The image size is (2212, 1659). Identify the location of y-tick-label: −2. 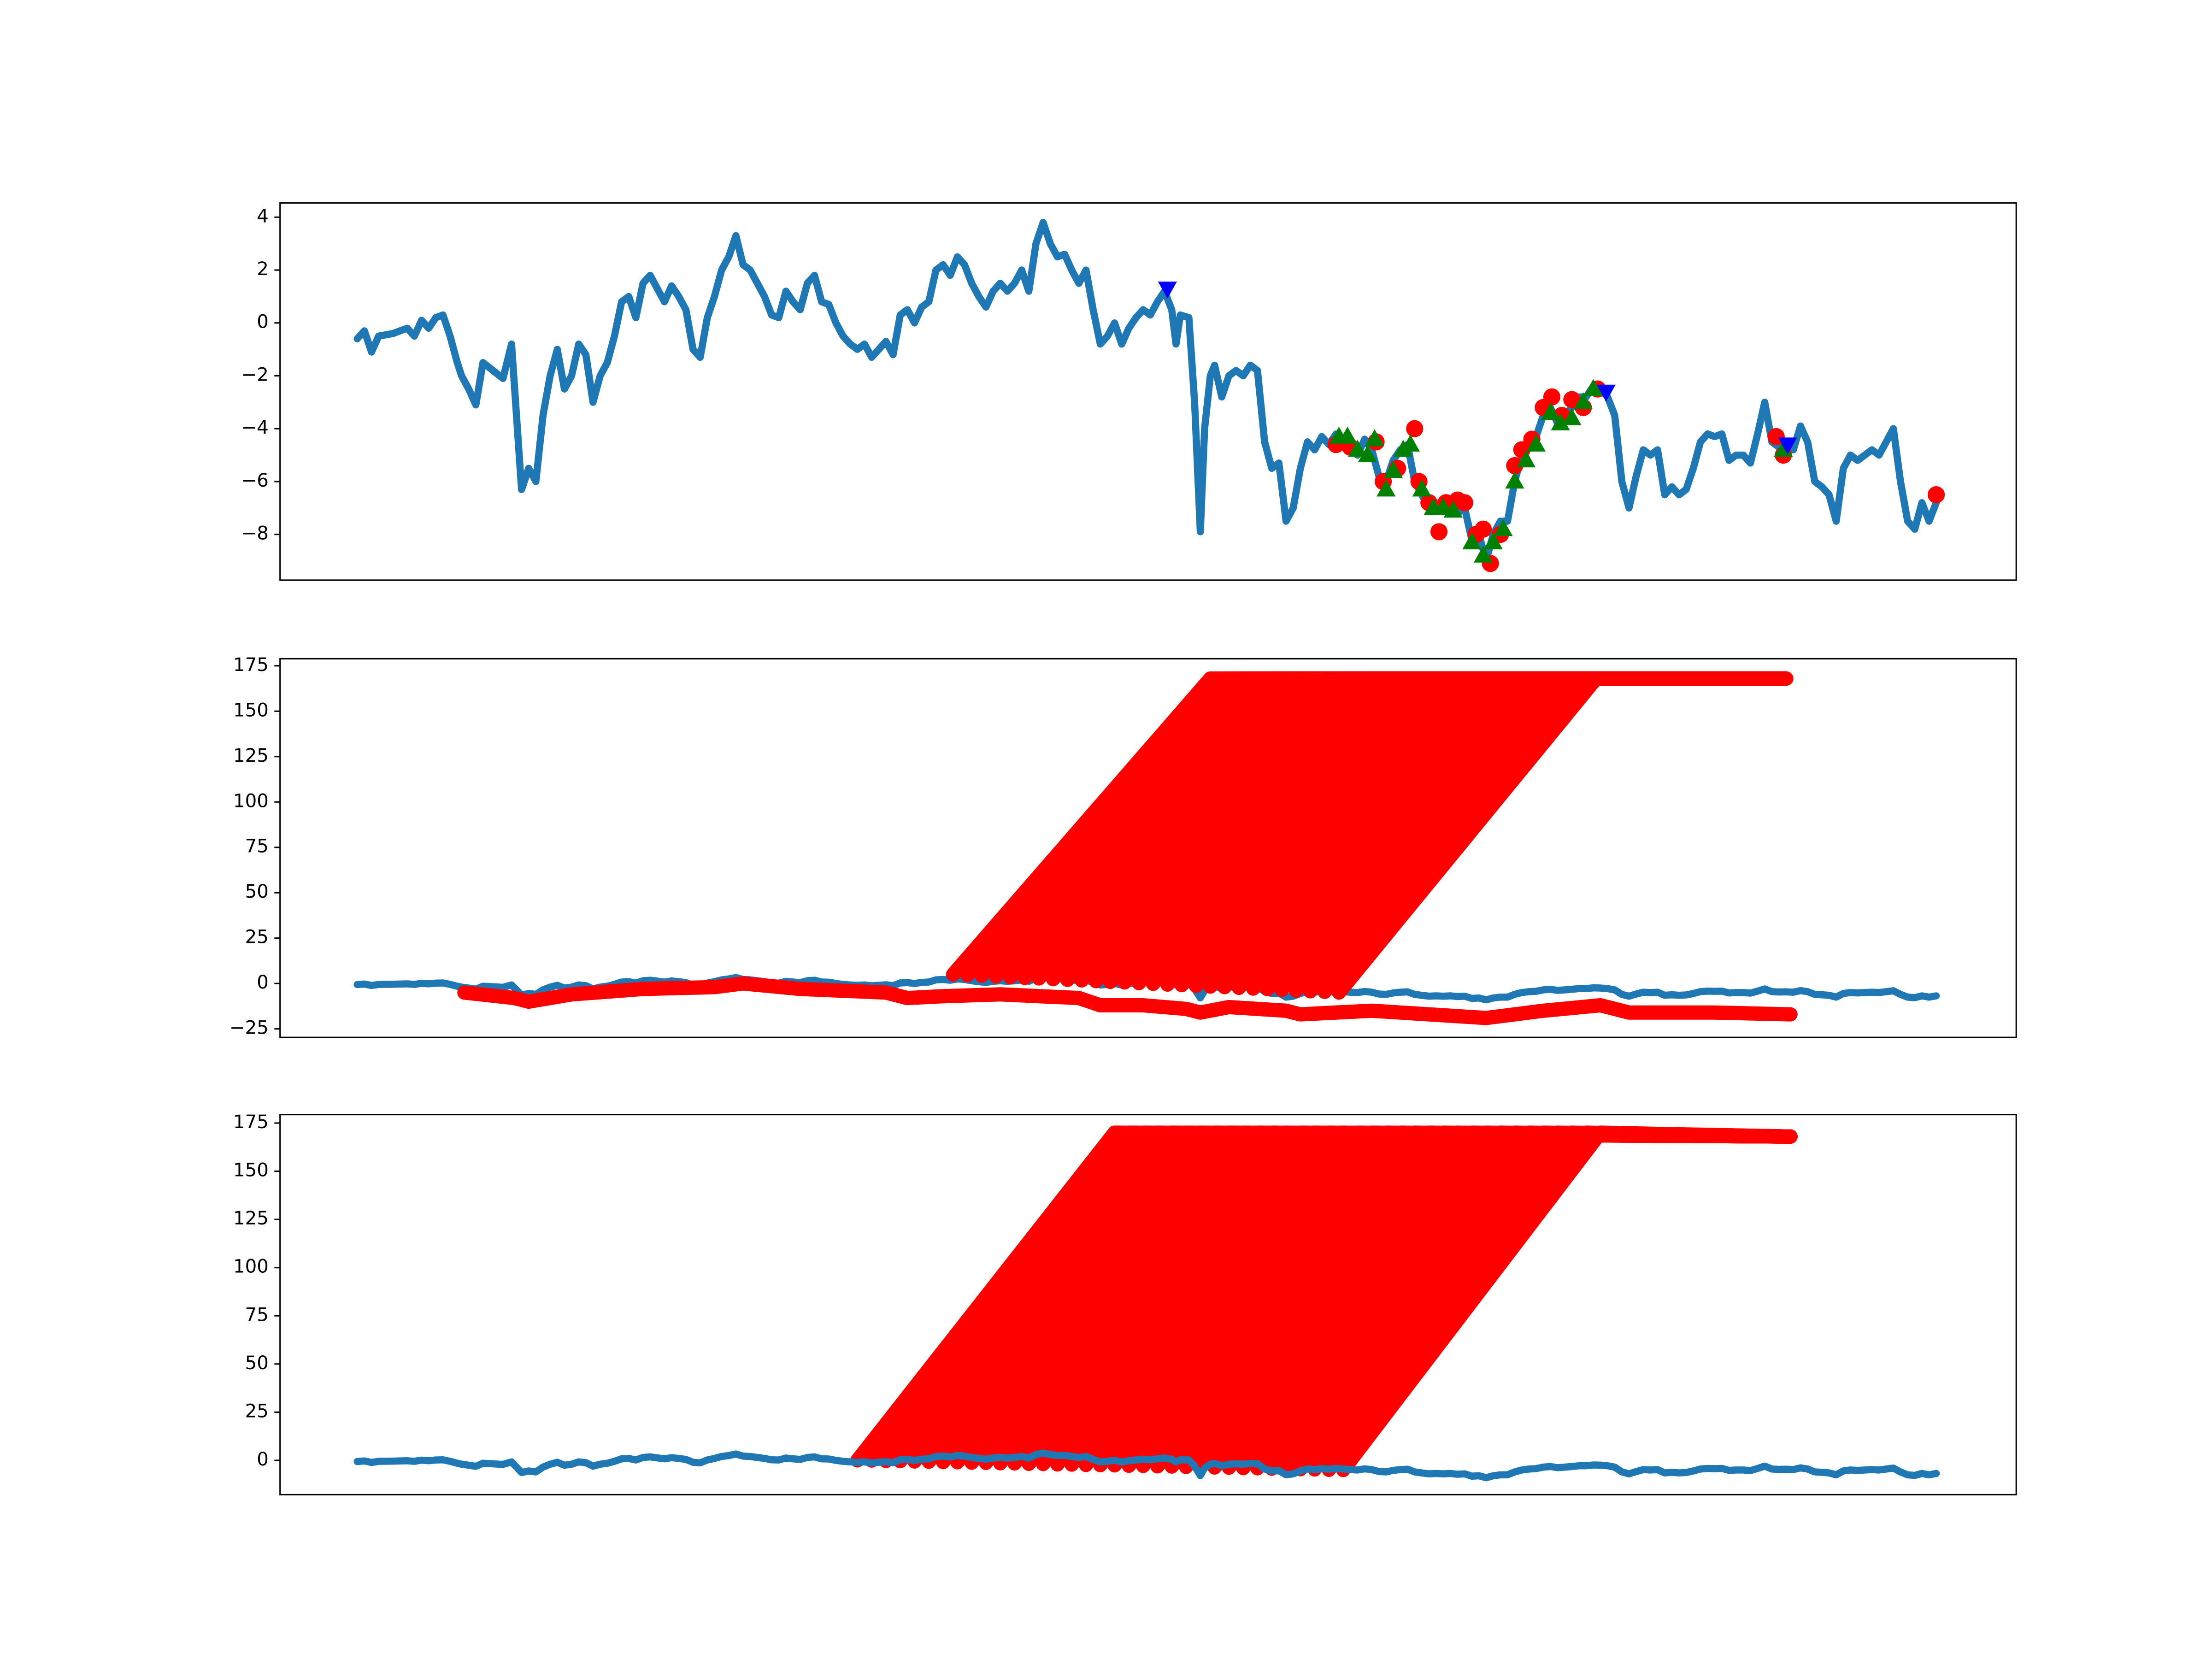
(255, 374).